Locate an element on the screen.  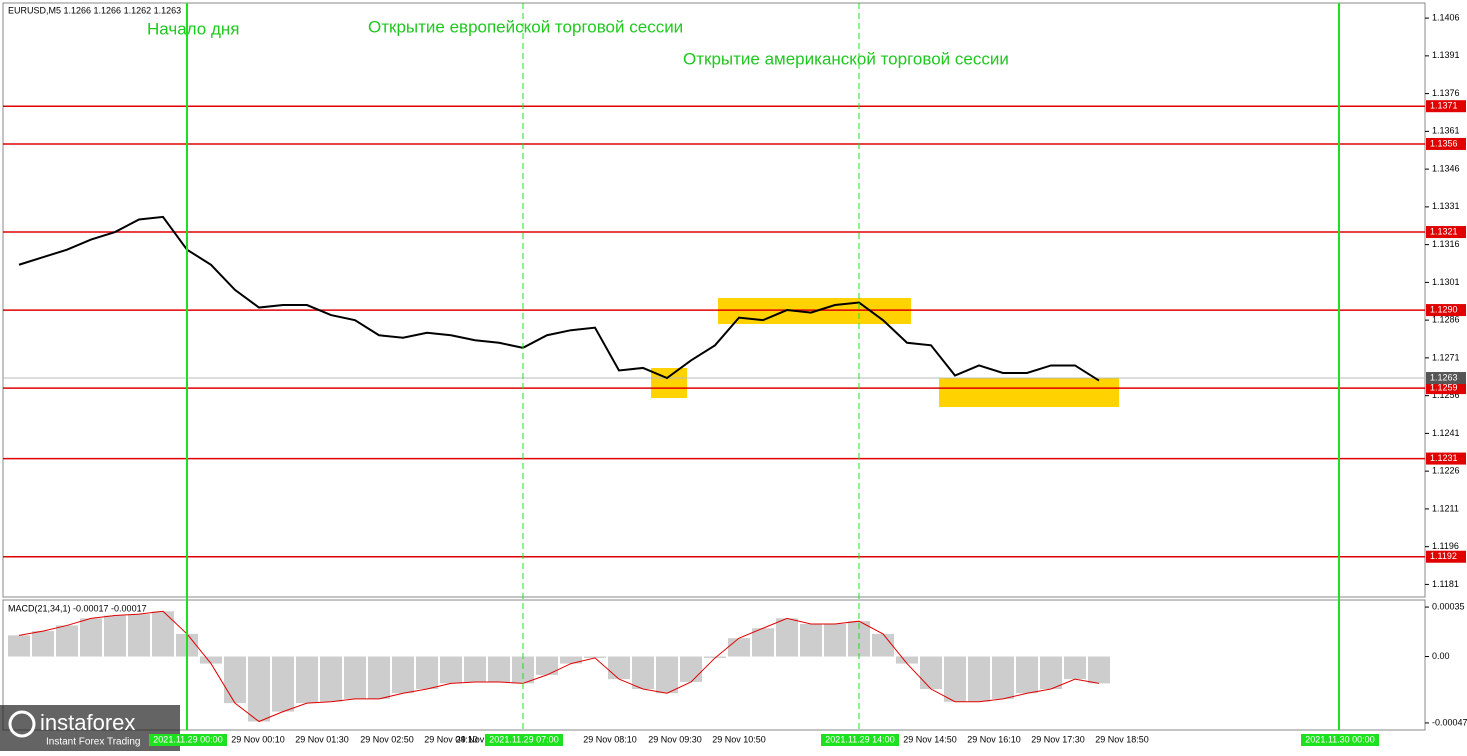
y-tick-label: 1.1361 is located at coordinates (1446, 131).